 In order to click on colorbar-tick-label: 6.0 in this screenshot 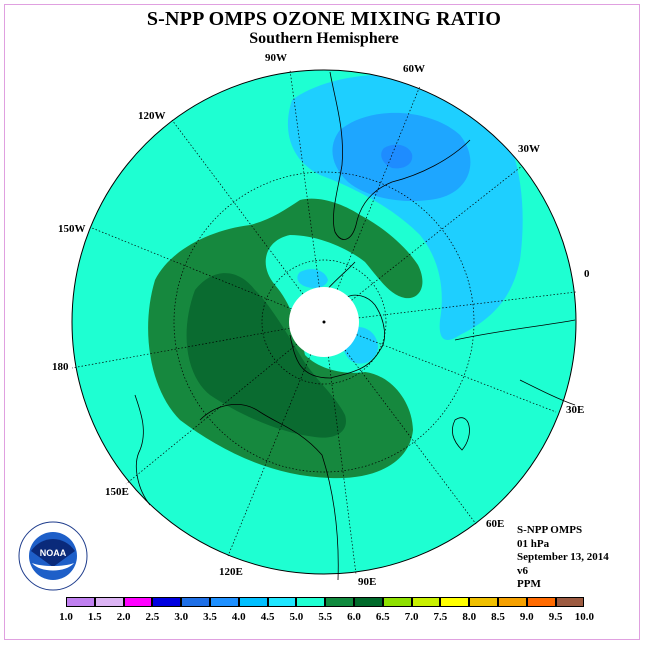, I will do `click(354, 617)`.